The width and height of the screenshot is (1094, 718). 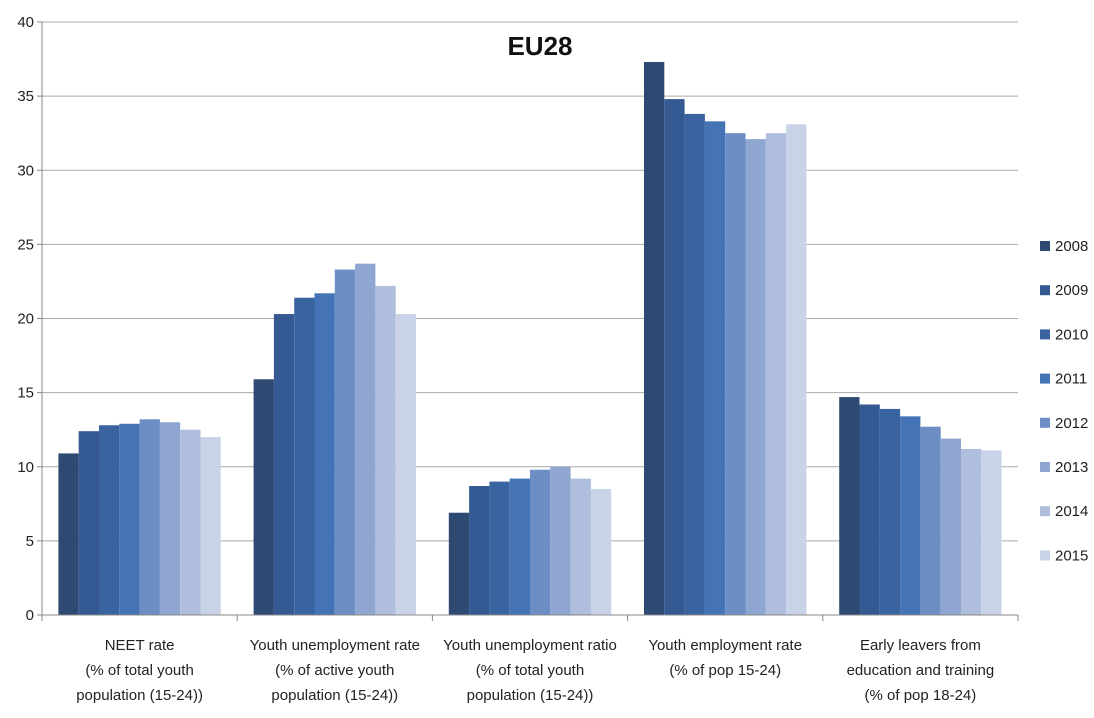 I want to click on bar-2014-cat4, so click(x=971, y=531).